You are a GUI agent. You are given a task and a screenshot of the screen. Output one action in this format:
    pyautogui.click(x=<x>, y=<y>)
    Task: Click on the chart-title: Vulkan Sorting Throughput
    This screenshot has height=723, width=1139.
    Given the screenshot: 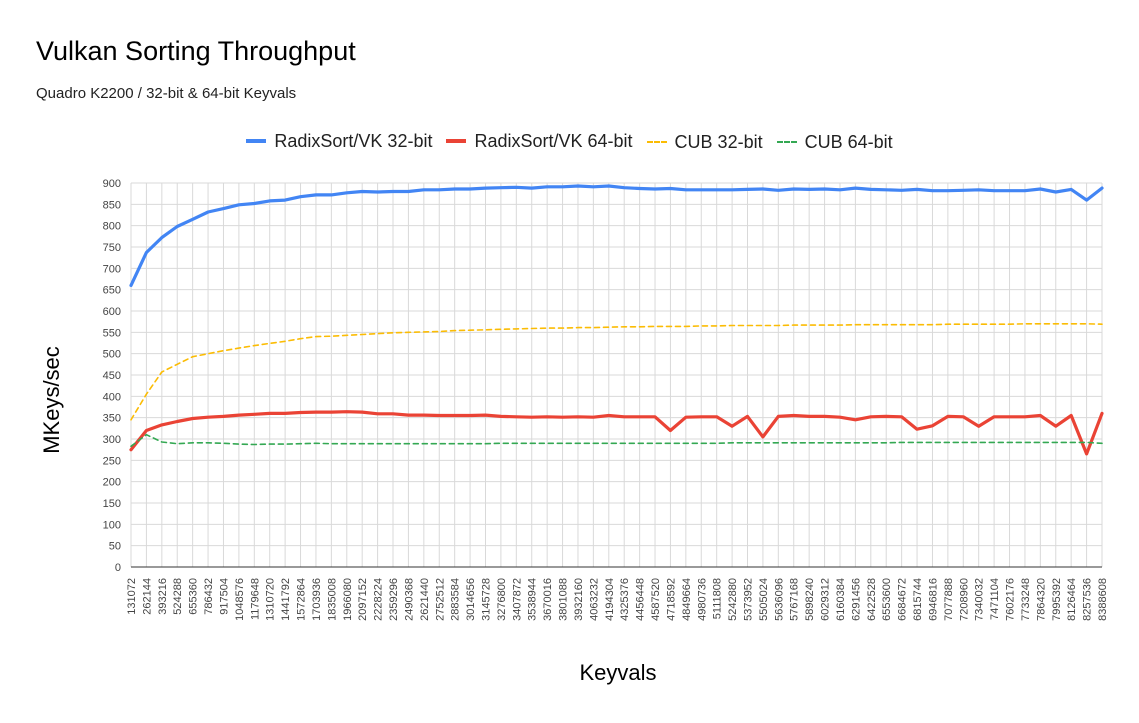 What is the action you would take?
    pyautogui.click(x=196, y=51)
    